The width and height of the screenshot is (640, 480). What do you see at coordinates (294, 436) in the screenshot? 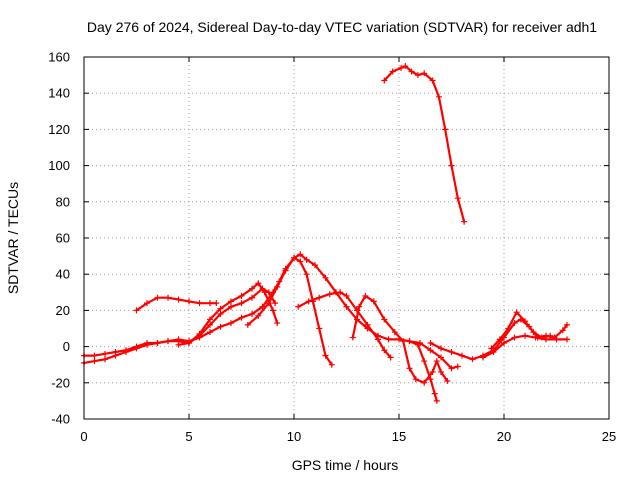
I see `x-tick-label: 10` at bounding box center [294, 436].